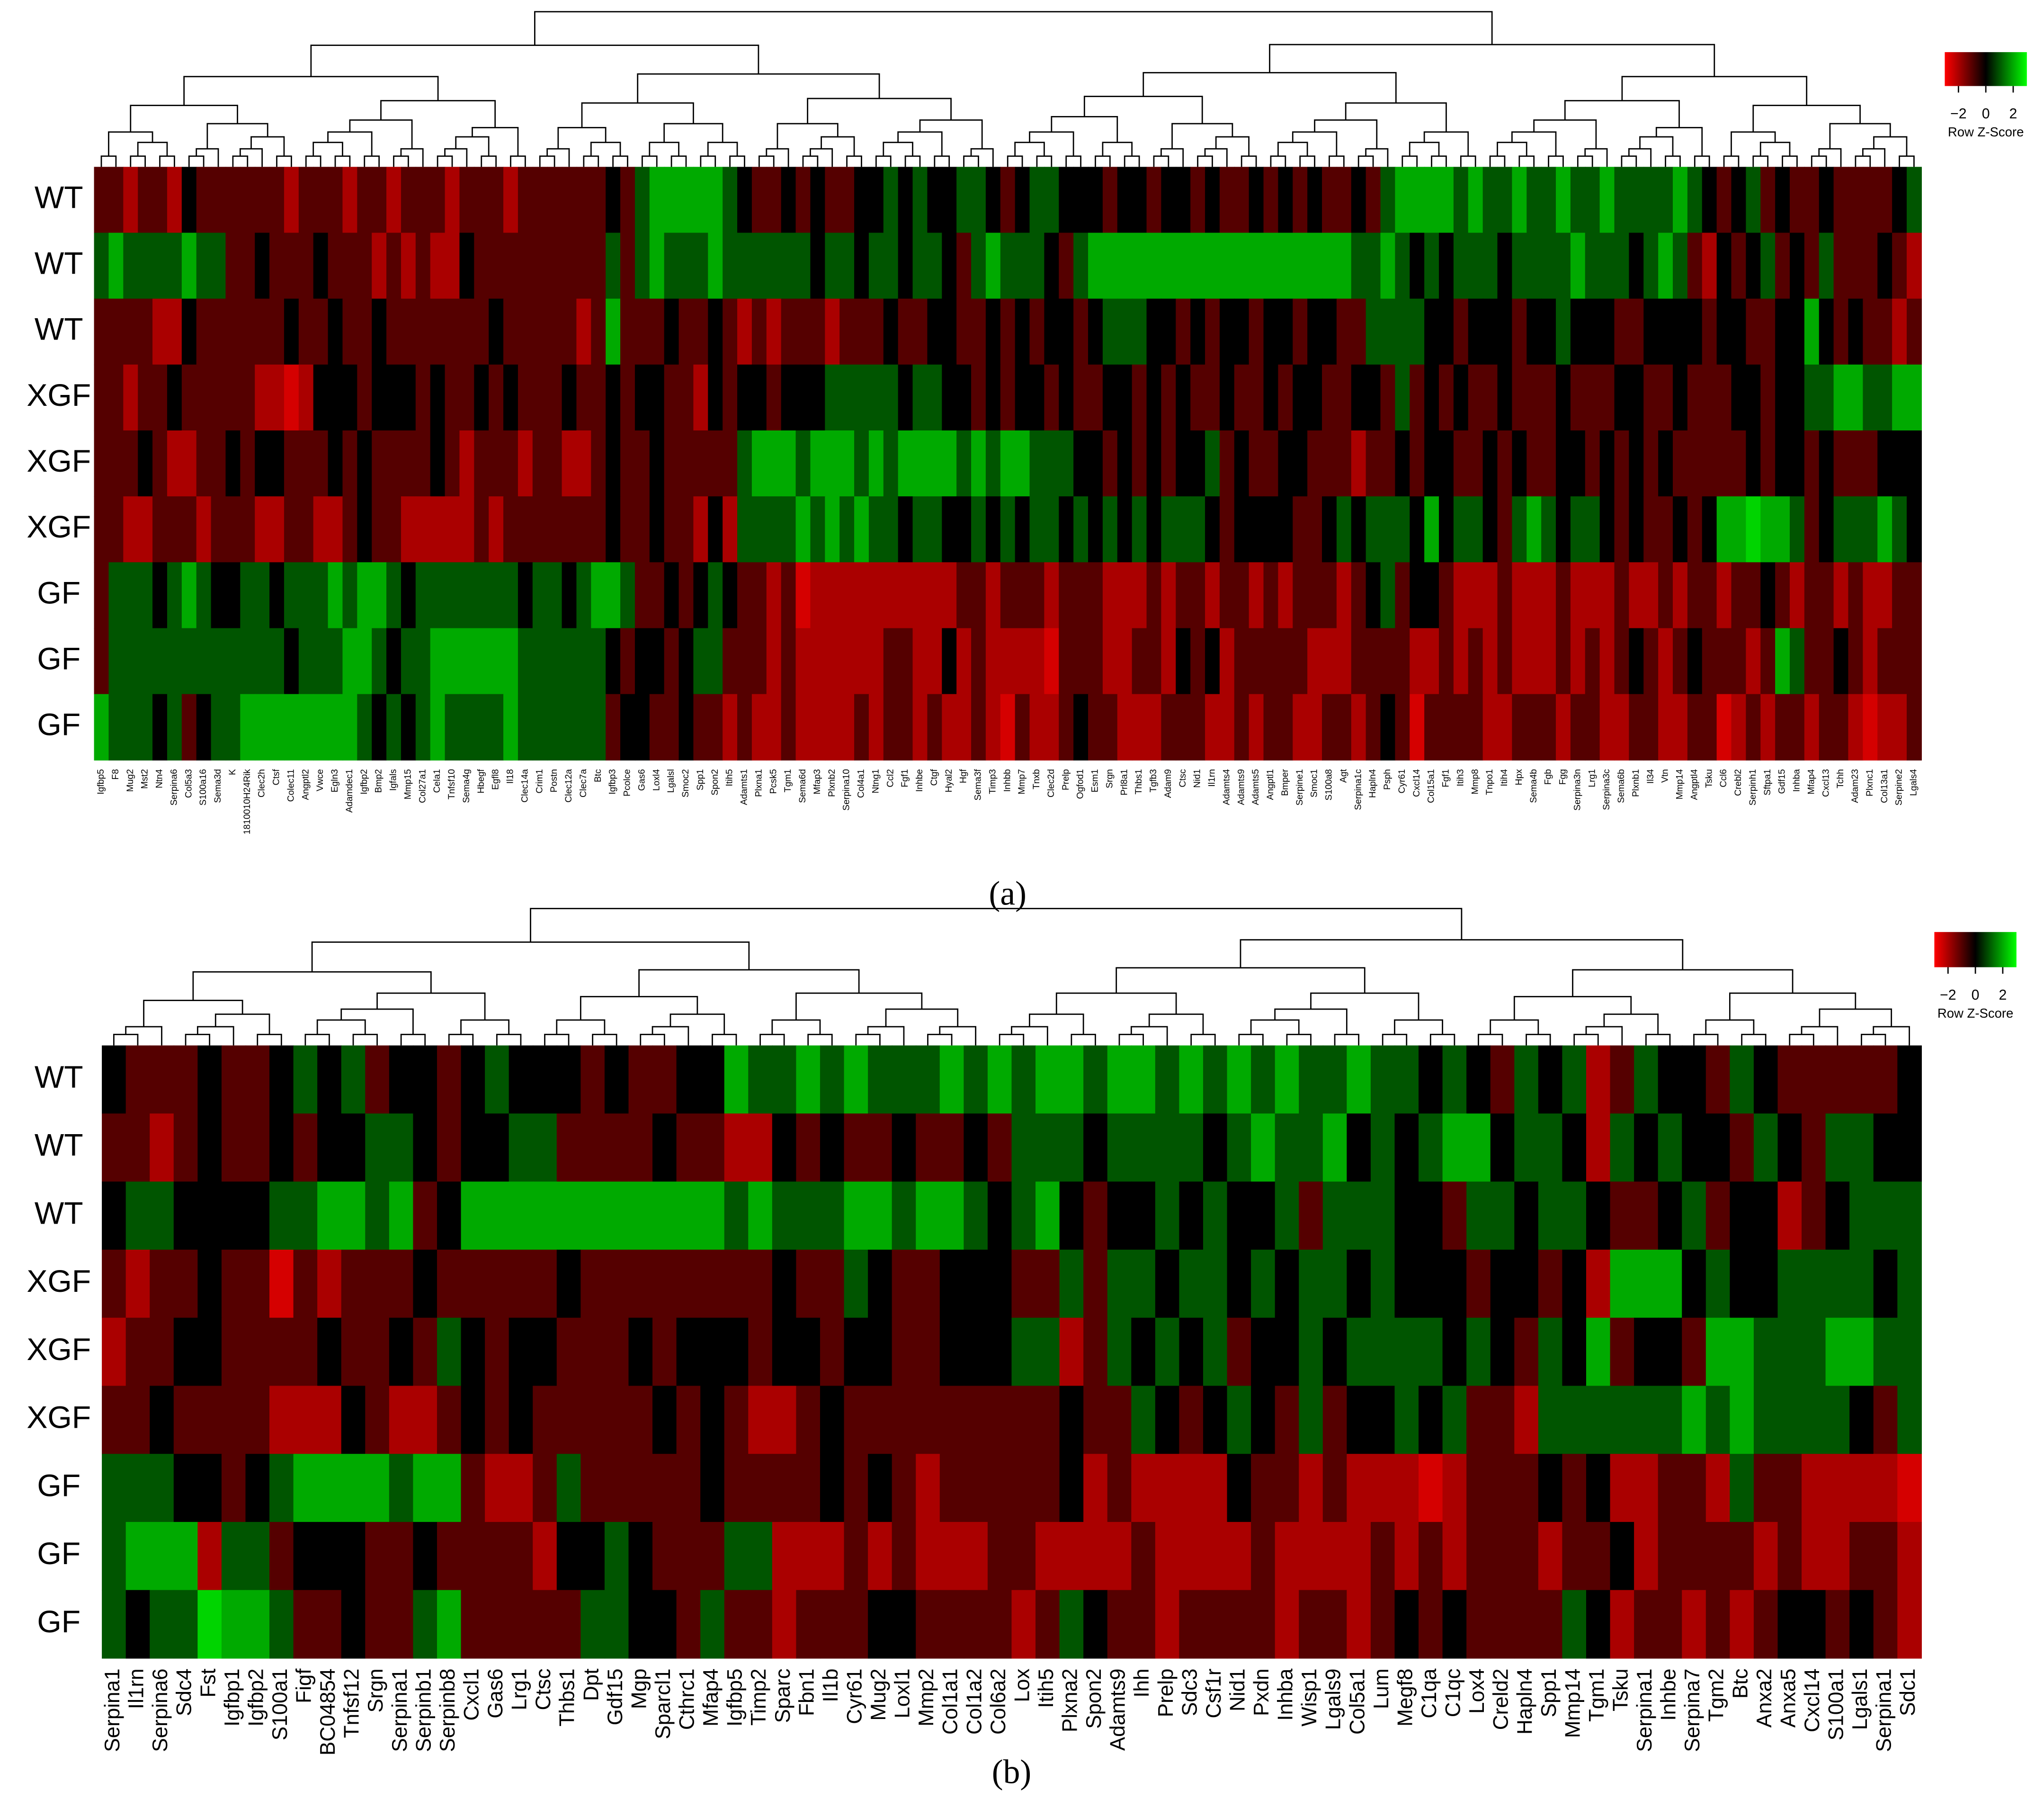  What do you see at coordinates (1548, 777) in the screenshot?
I see `column-label: Fgb` at bounding box center [1548, 777].